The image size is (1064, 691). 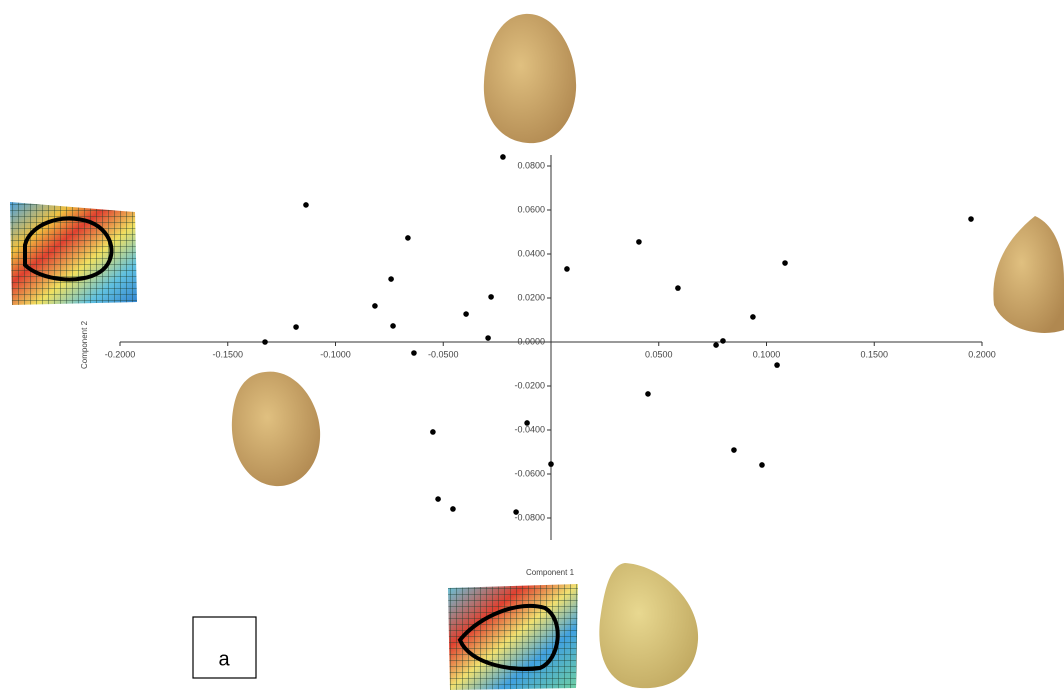 What do you see at coordinates (531, 253) in the screenshot?
I see `y-tick-label: 0.0400` at bounding box center [531, 253].